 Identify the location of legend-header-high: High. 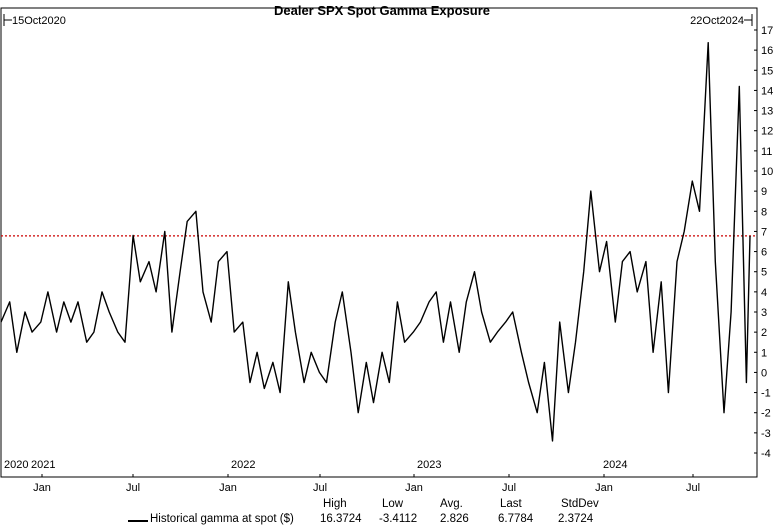
(335, 504).